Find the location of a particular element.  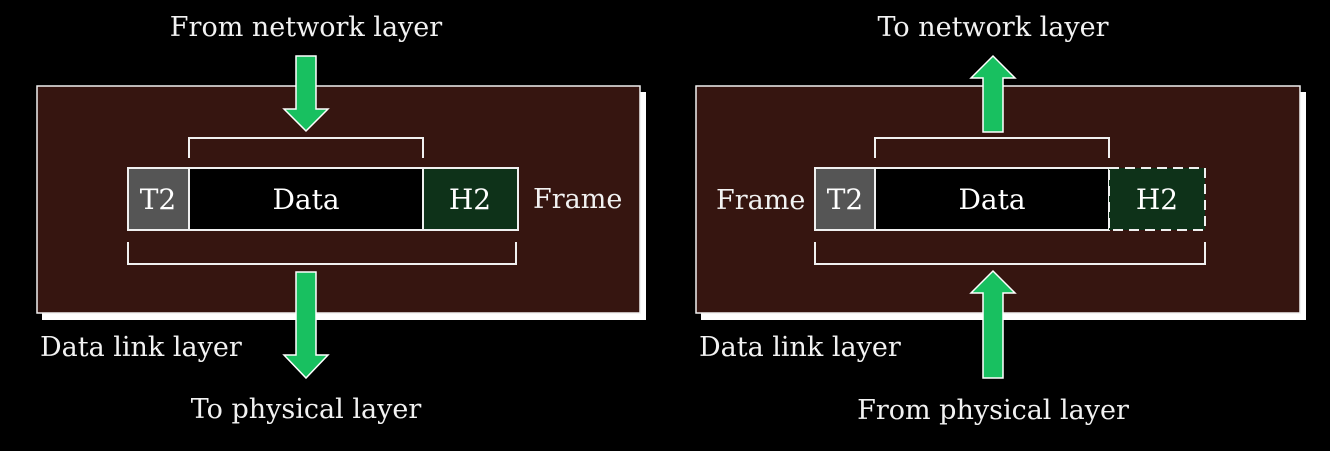

sender-data-cell is located at coordinates (306, 199).